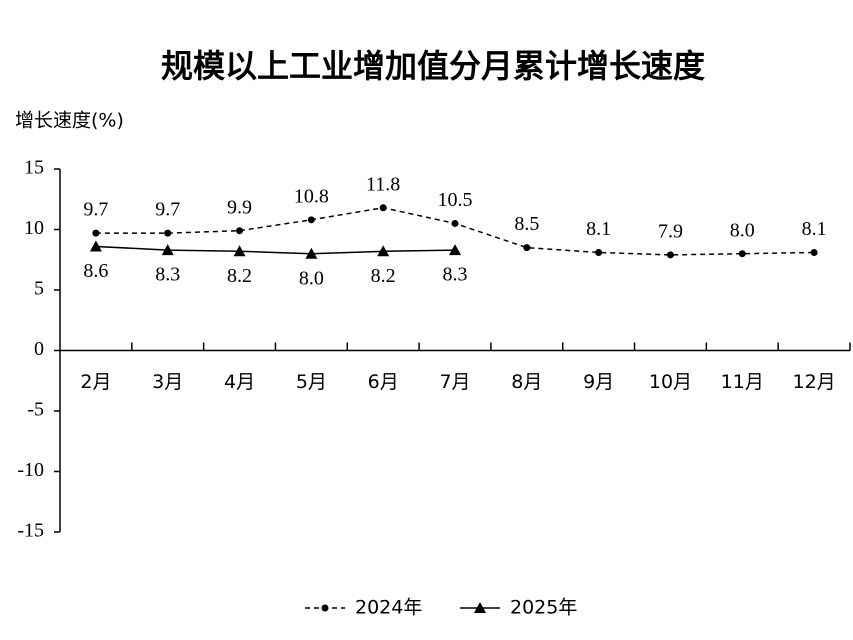  I want to click on x-tick-label: 7月, so click(454, 382).